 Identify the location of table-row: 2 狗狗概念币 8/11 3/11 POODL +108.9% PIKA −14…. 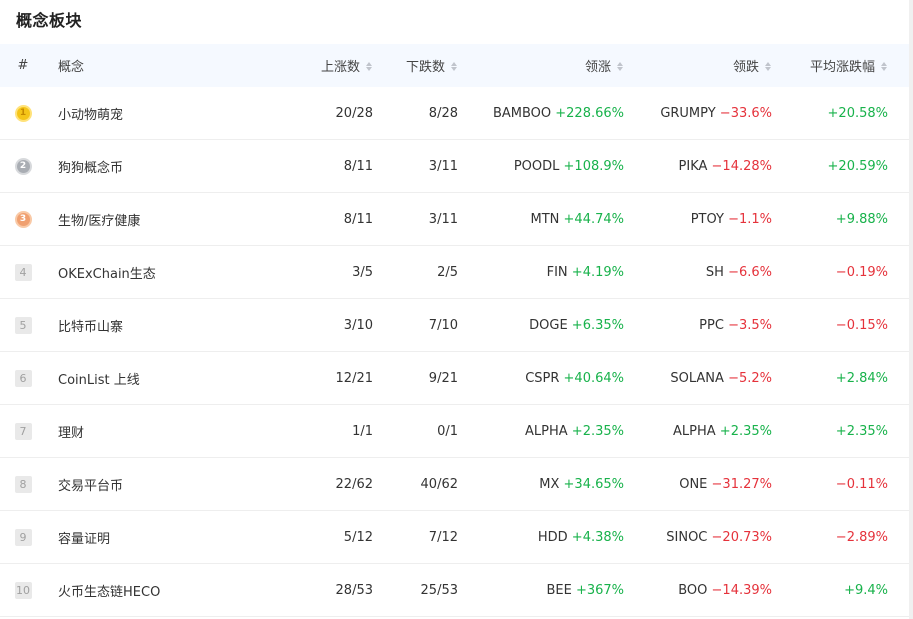
(454, 166).